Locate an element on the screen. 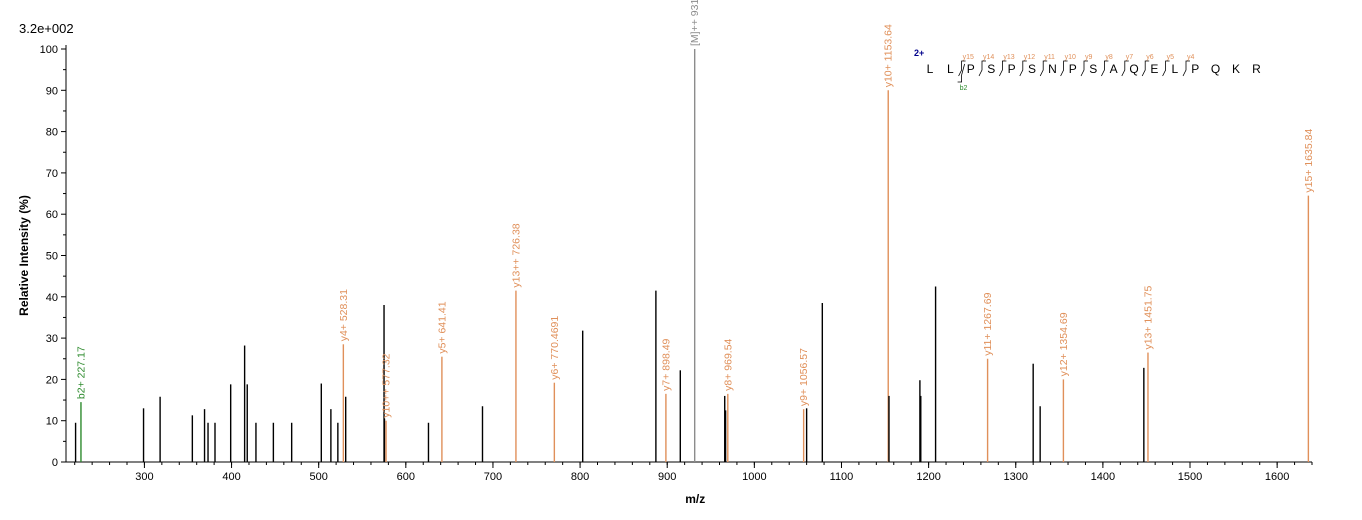 This screenshot has height=520, width=1362. y-ion-label: y10 is located at coordinates (1070, 57).